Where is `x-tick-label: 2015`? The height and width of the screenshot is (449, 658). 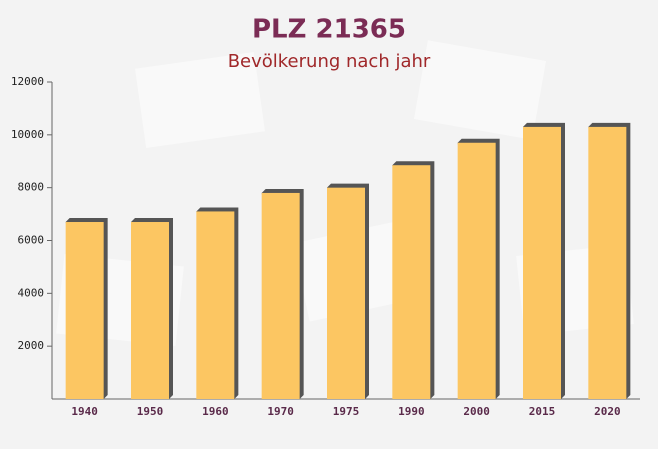
x-tick-label: 2015 is located at coordinates (542, 411).